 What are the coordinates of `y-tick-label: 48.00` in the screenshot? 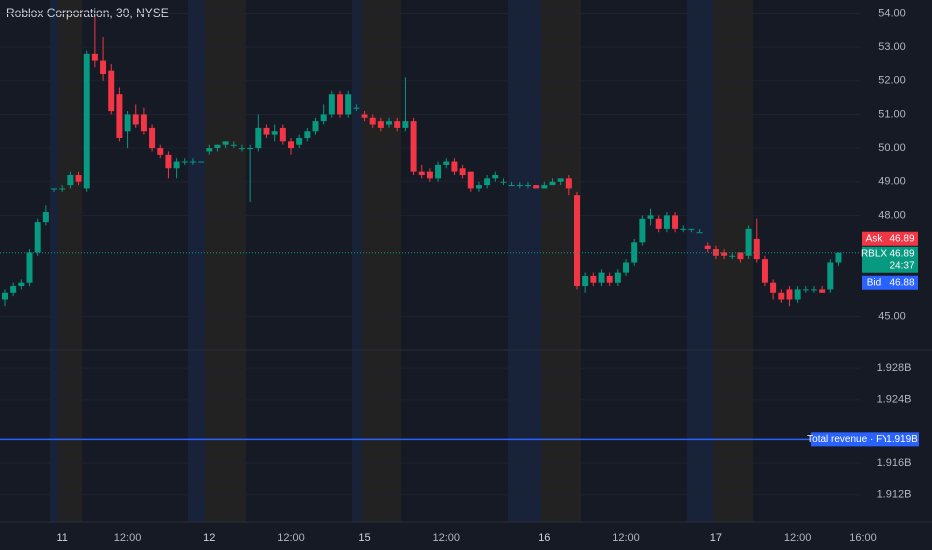 It's located at (892, 215).